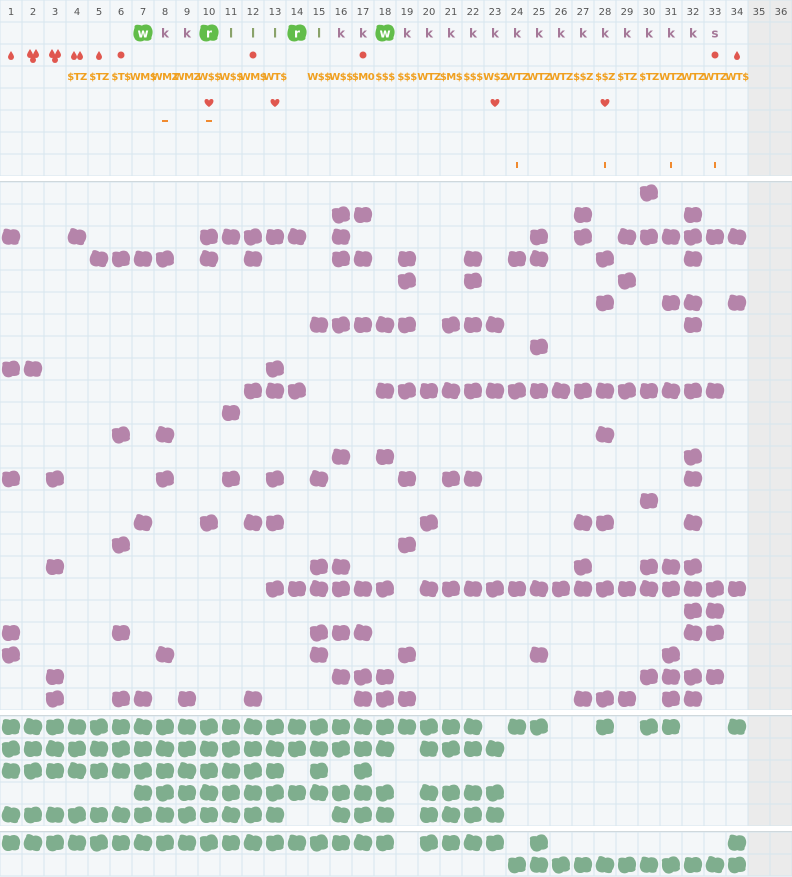  What do you see at coordinates (583, 12) in the screenshot?
I see `column-number: 27` at bounding box center [583, 12].